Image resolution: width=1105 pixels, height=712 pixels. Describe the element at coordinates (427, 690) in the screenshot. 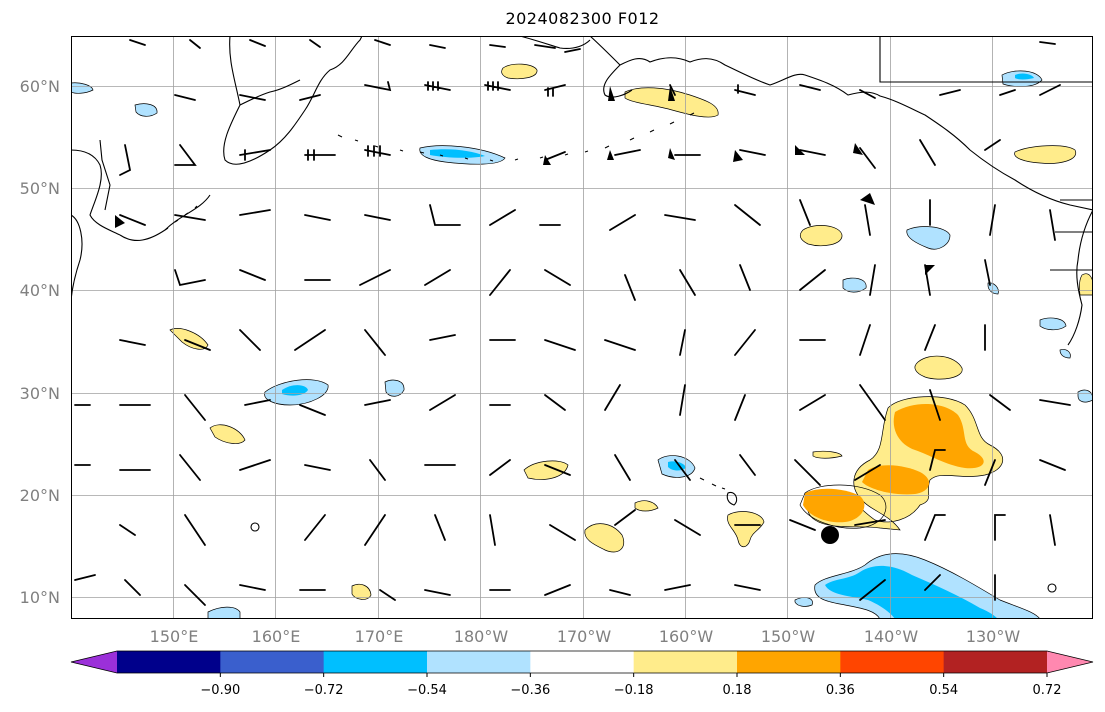

I see `colorbar-tick-label: −0.54` at that location.